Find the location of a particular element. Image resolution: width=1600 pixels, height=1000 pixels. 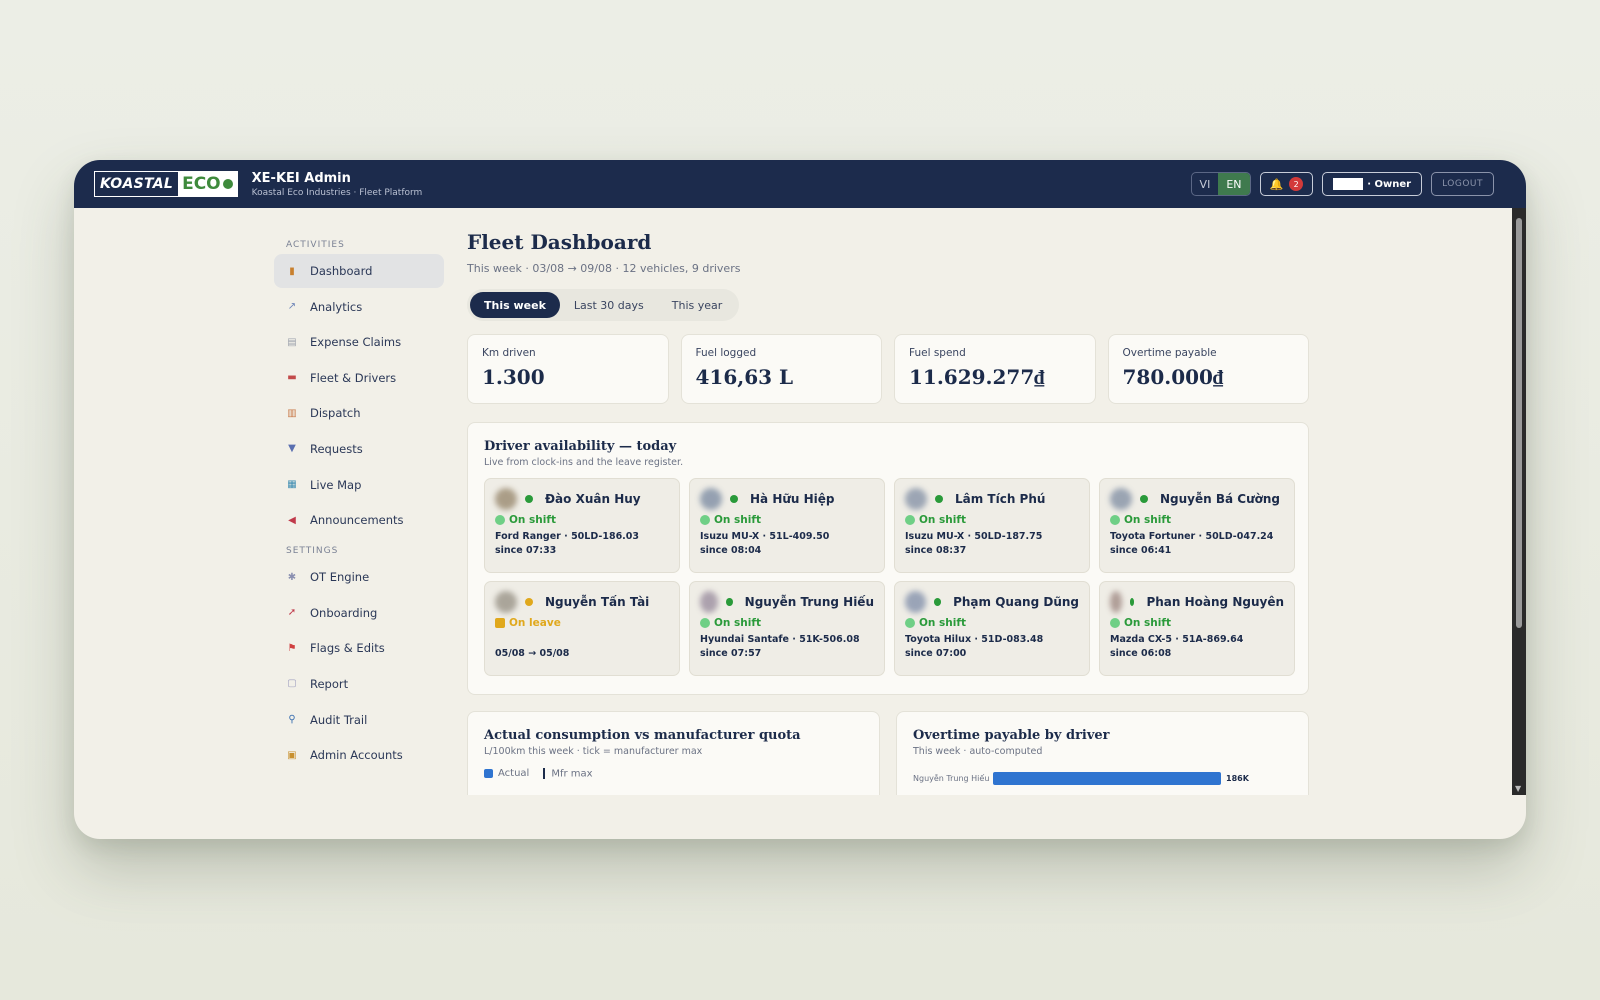

driver-card-header: Nguyễn Trung Hiếu is located at coordinates (787, 602).